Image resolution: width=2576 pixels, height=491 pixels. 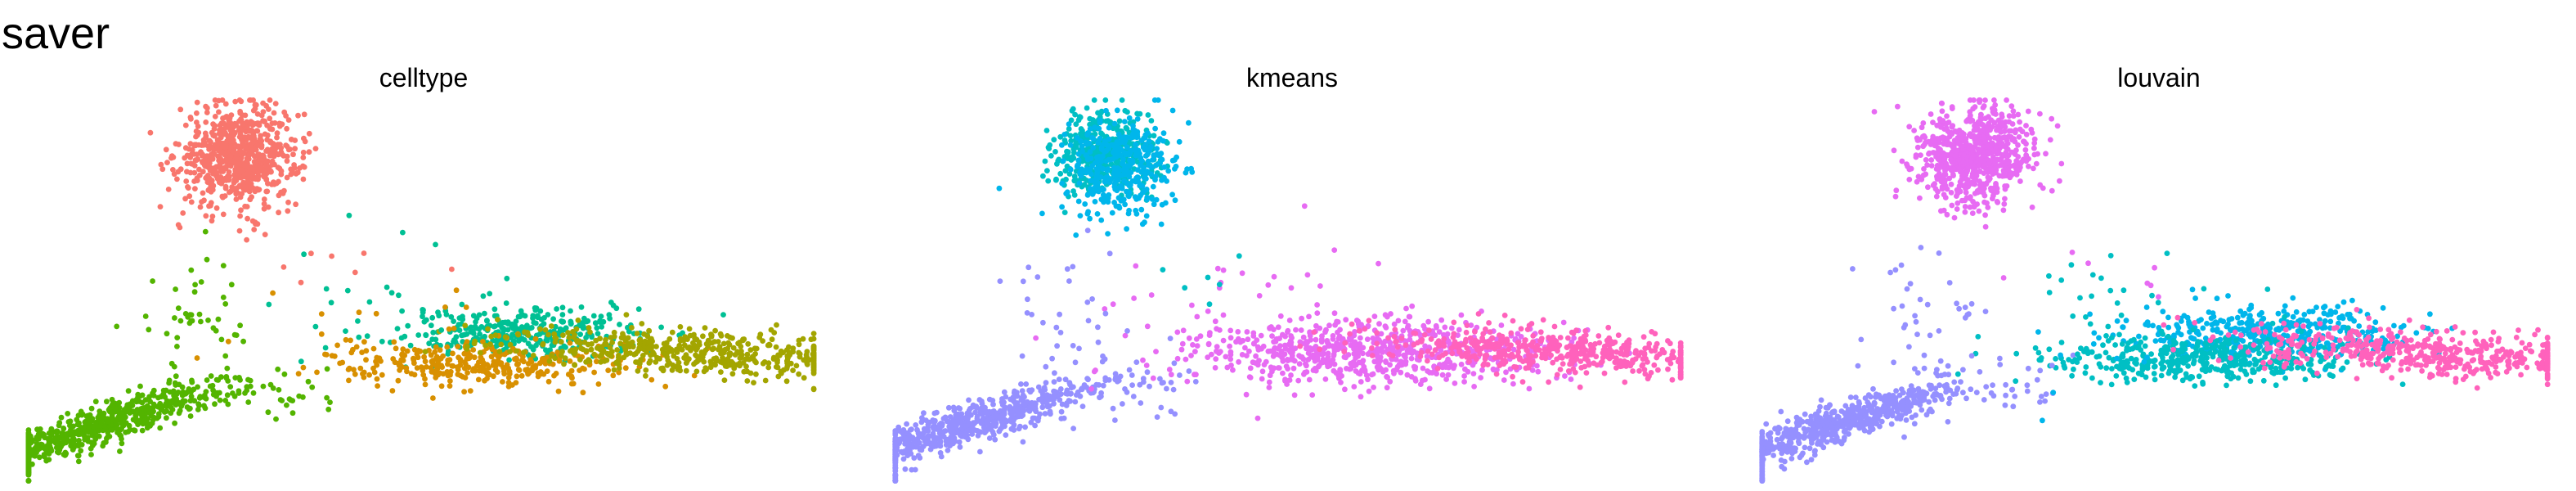 I want to click on figure-title: saver, so click(x=56, y=34).